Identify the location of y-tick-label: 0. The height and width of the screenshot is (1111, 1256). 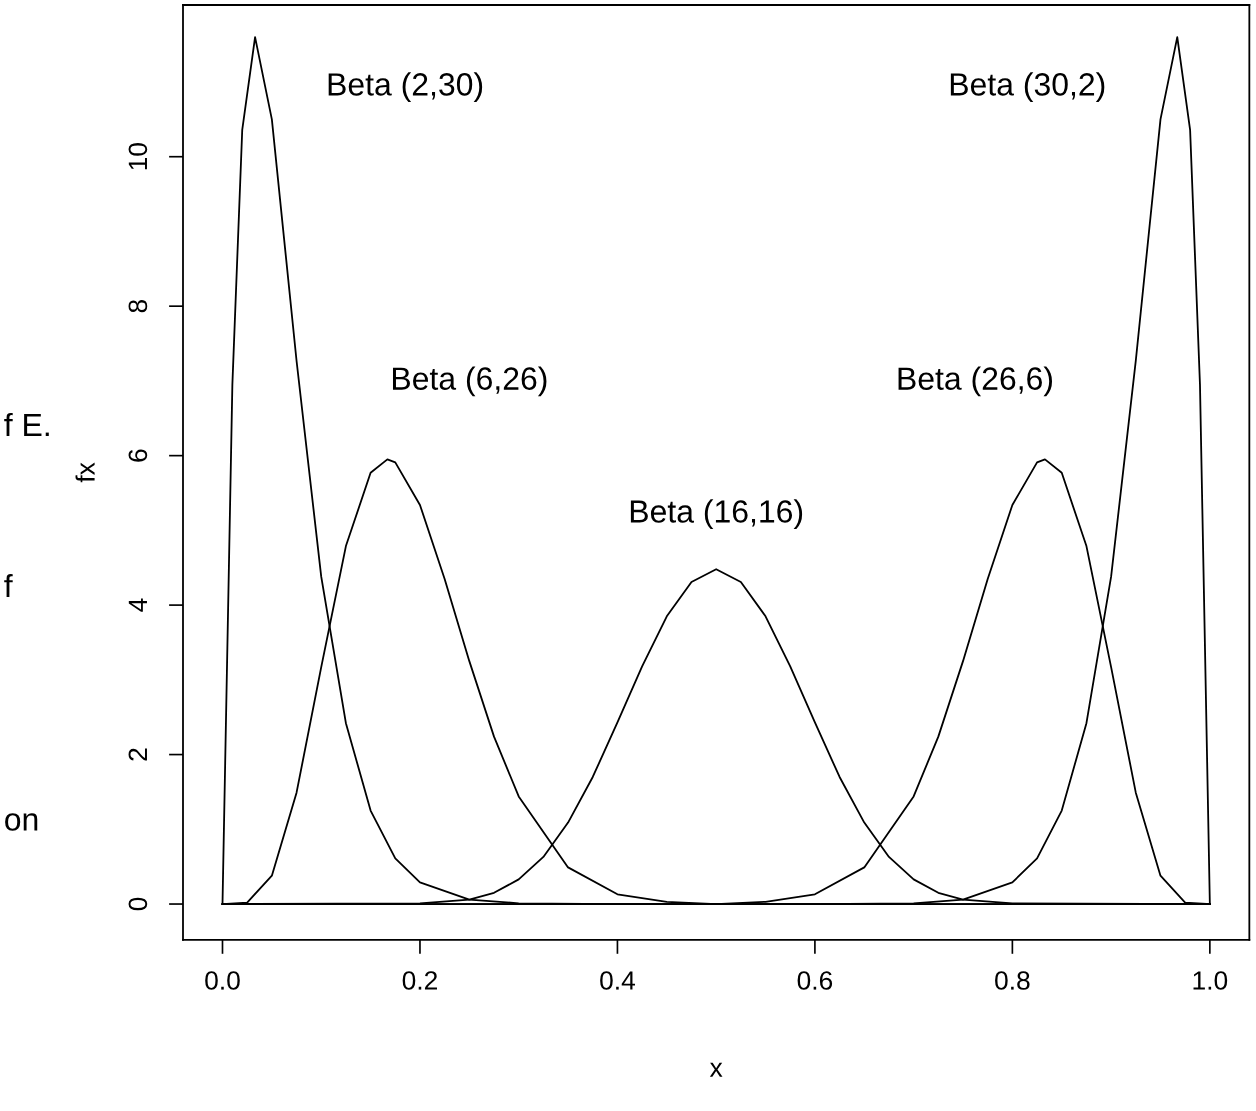
(138, 904).